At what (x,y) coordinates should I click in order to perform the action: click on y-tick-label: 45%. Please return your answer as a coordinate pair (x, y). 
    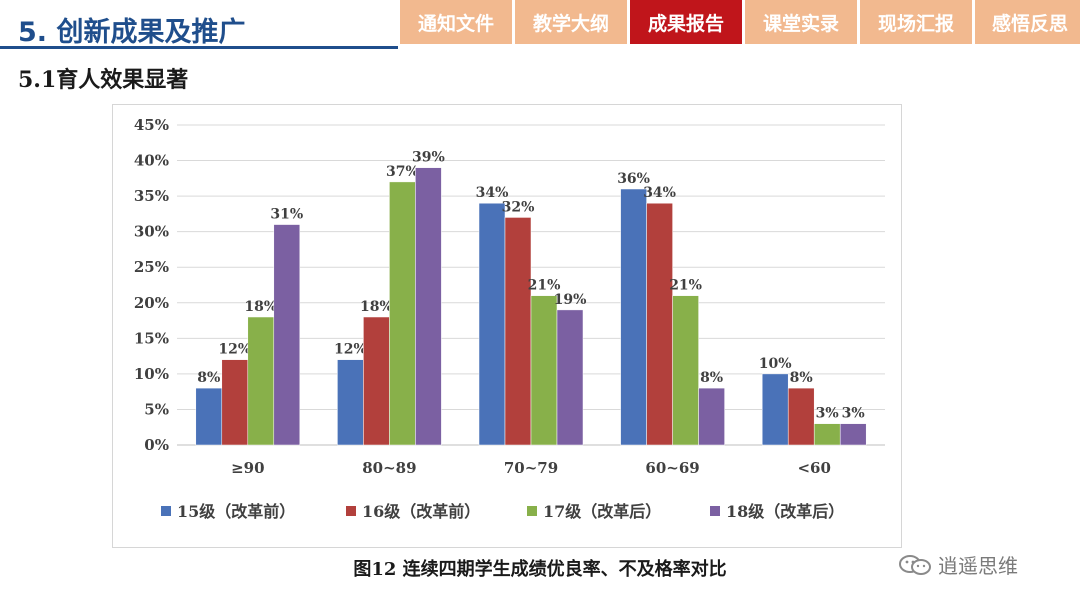
    Looking at the image, I should click on (151, 125).